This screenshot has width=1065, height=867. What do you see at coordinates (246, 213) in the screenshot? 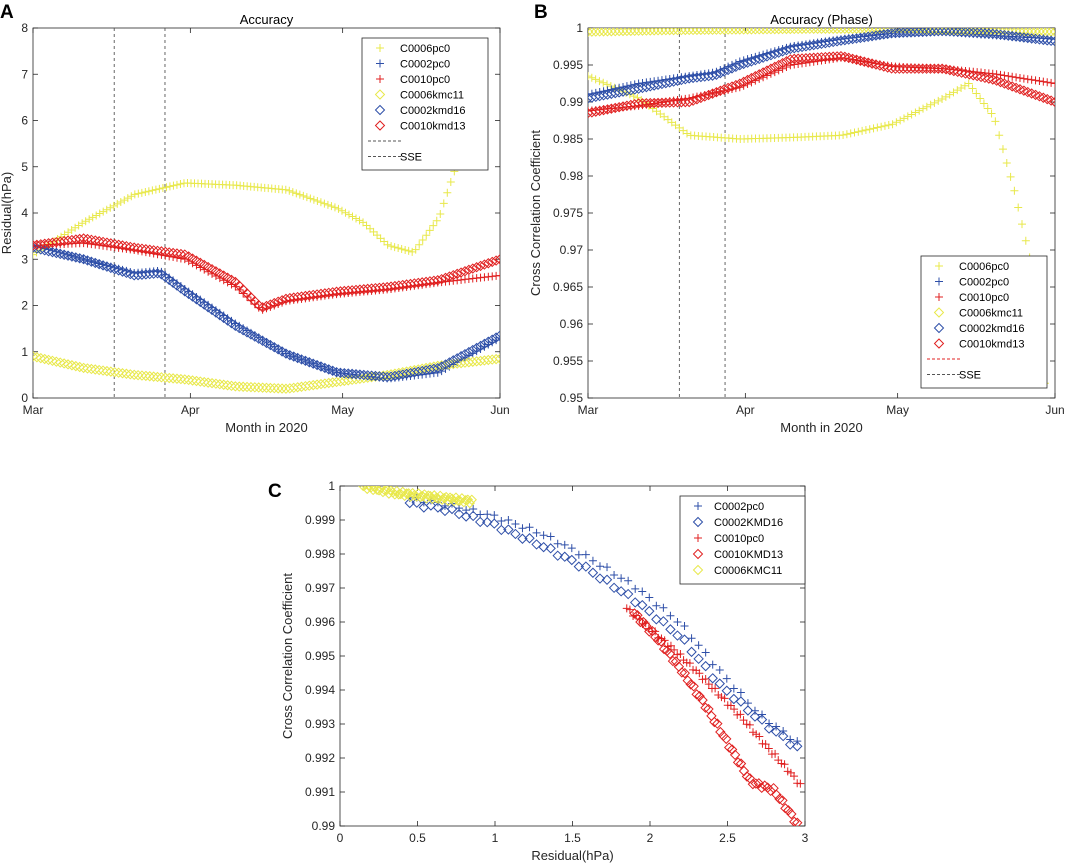
I see `series-c0006pc0` at bounding box center [246, 213].